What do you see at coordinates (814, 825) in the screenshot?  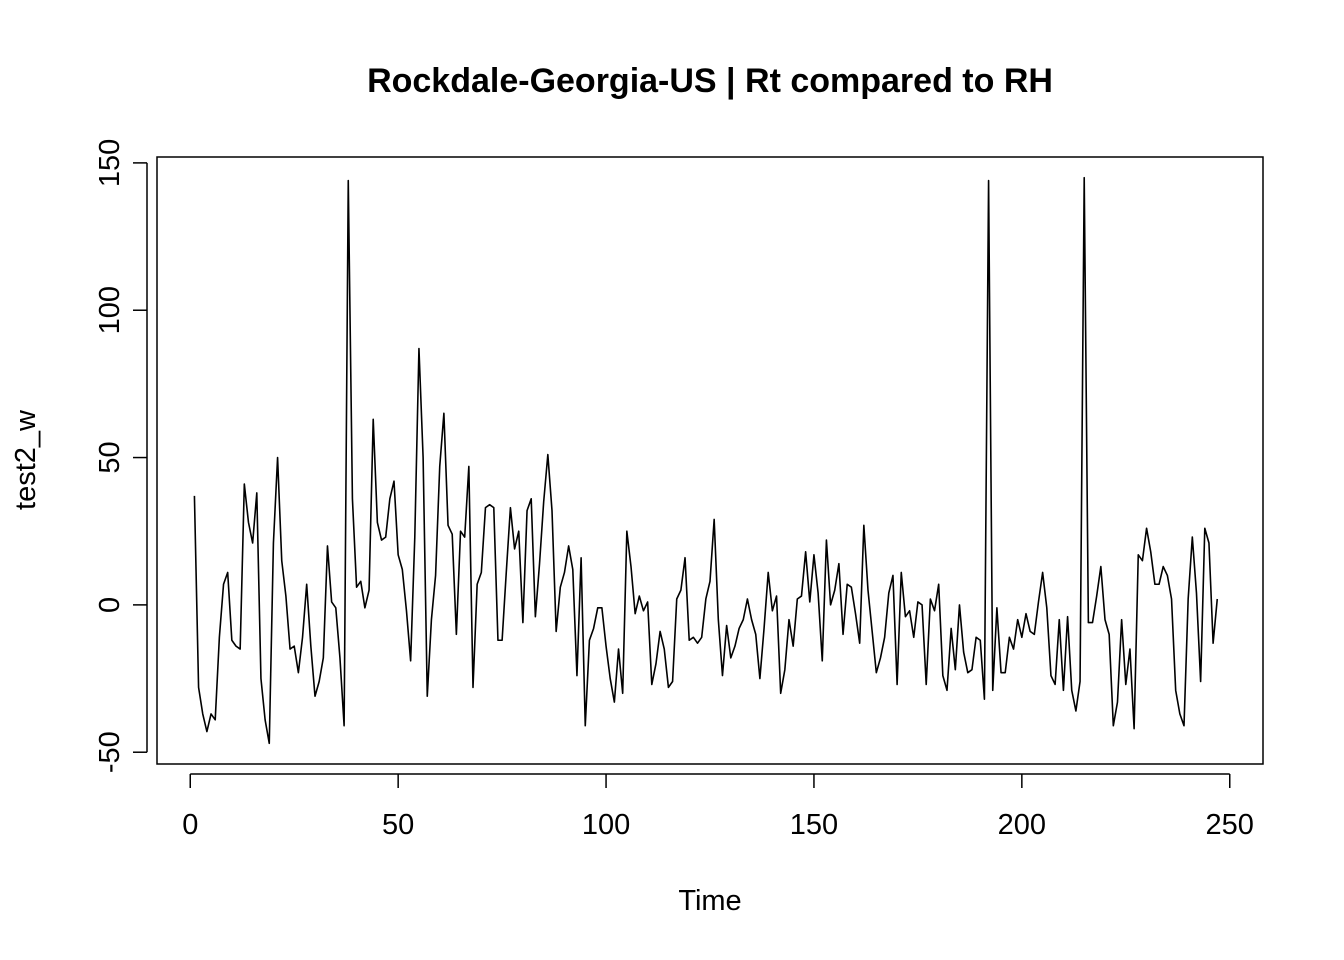 I see `x-tick-label: 150` at bounding box center [814, 825].